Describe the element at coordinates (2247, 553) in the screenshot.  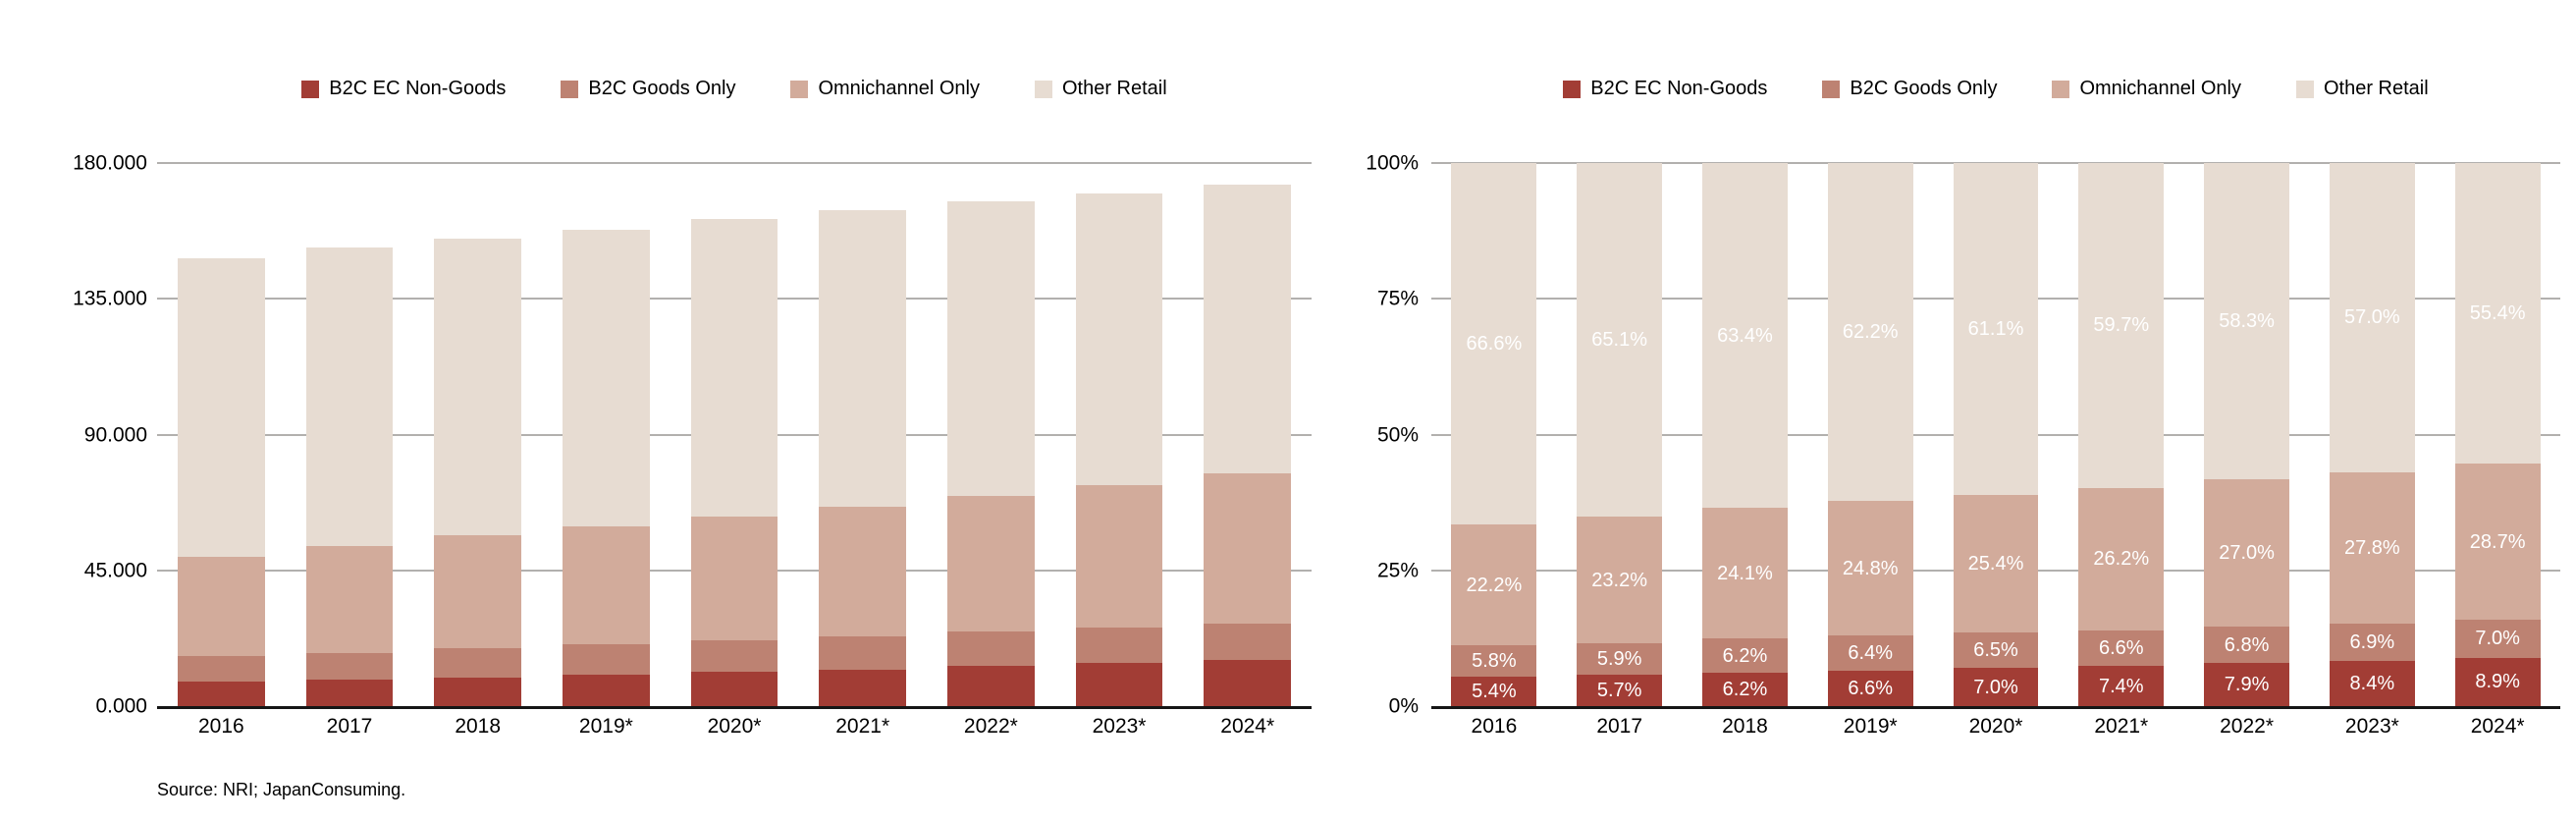
I see `bar-segment: 27.0%` at that location.